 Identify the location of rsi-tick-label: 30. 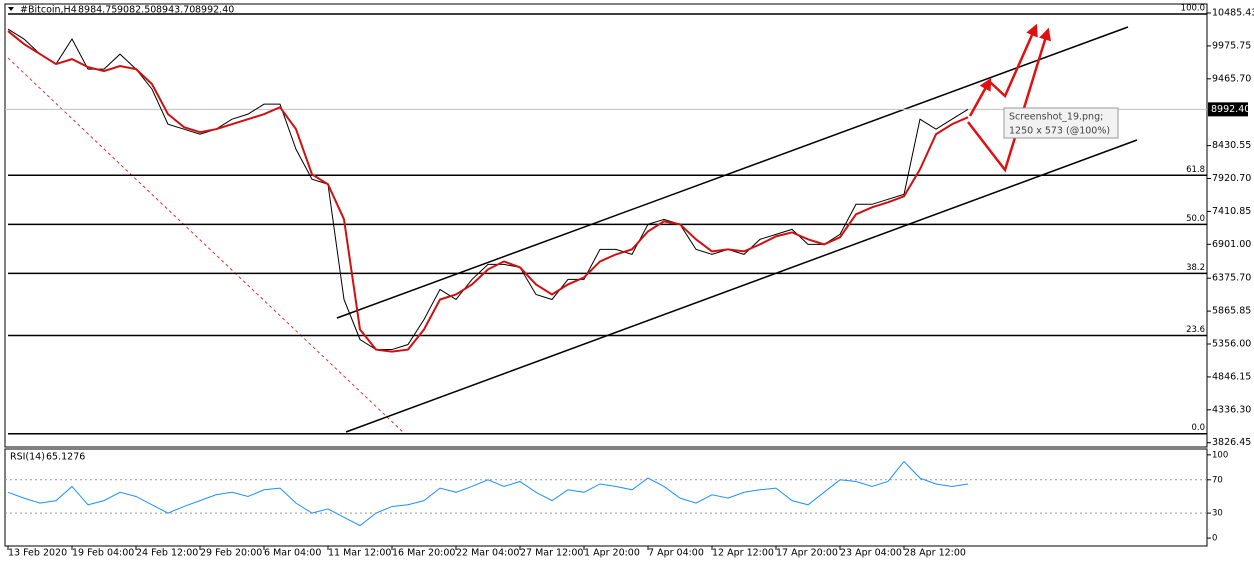
(1217, 514).